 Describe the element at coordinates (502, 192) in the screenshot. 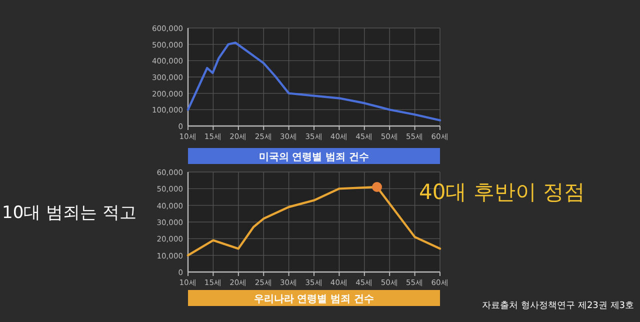

I see `annotation: 40대 후반이 정점` at that location.